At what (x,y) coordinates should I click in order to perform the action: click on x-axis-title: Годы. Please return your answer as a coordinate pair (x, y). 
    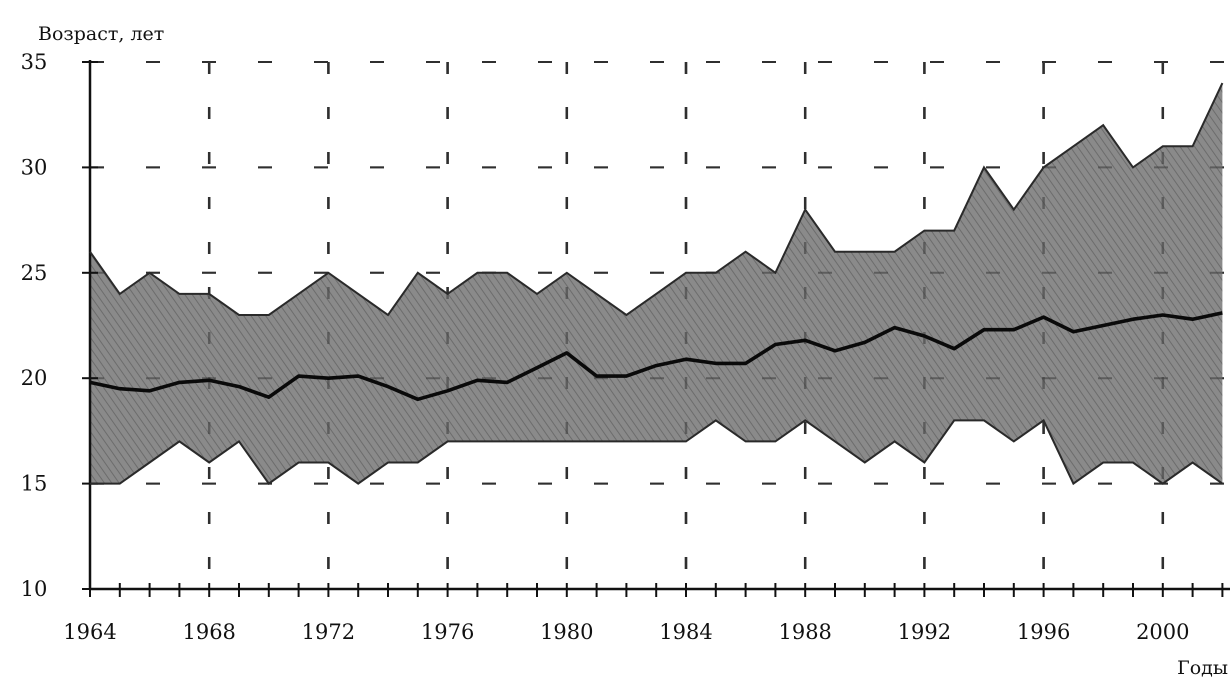
    Looking at the image, I should click on (1202, 668).